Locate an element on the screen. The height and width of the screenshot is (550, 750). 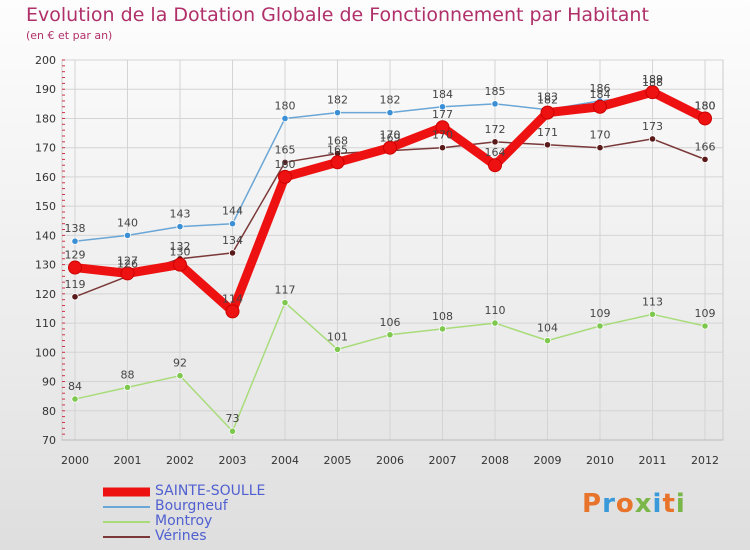
data-label: 182 is located at coordinates (547, 100).